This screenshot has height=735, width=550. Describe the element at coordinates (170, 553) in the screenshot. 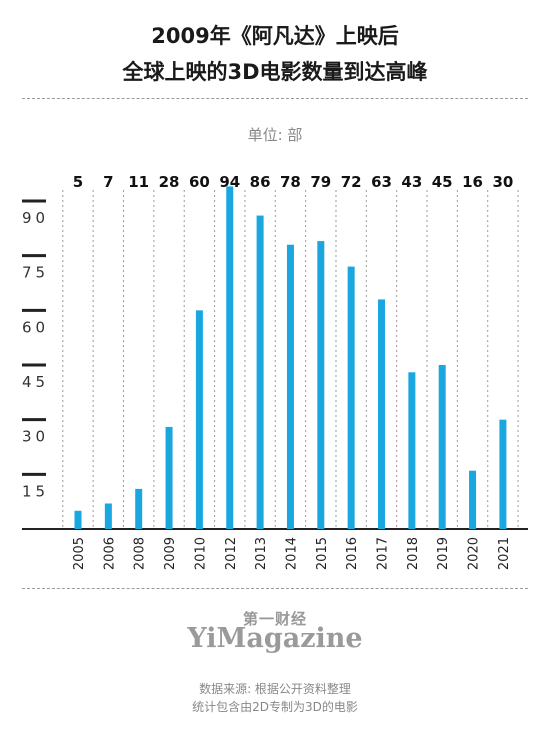

I see `x-tick-label: 2009` at that location.